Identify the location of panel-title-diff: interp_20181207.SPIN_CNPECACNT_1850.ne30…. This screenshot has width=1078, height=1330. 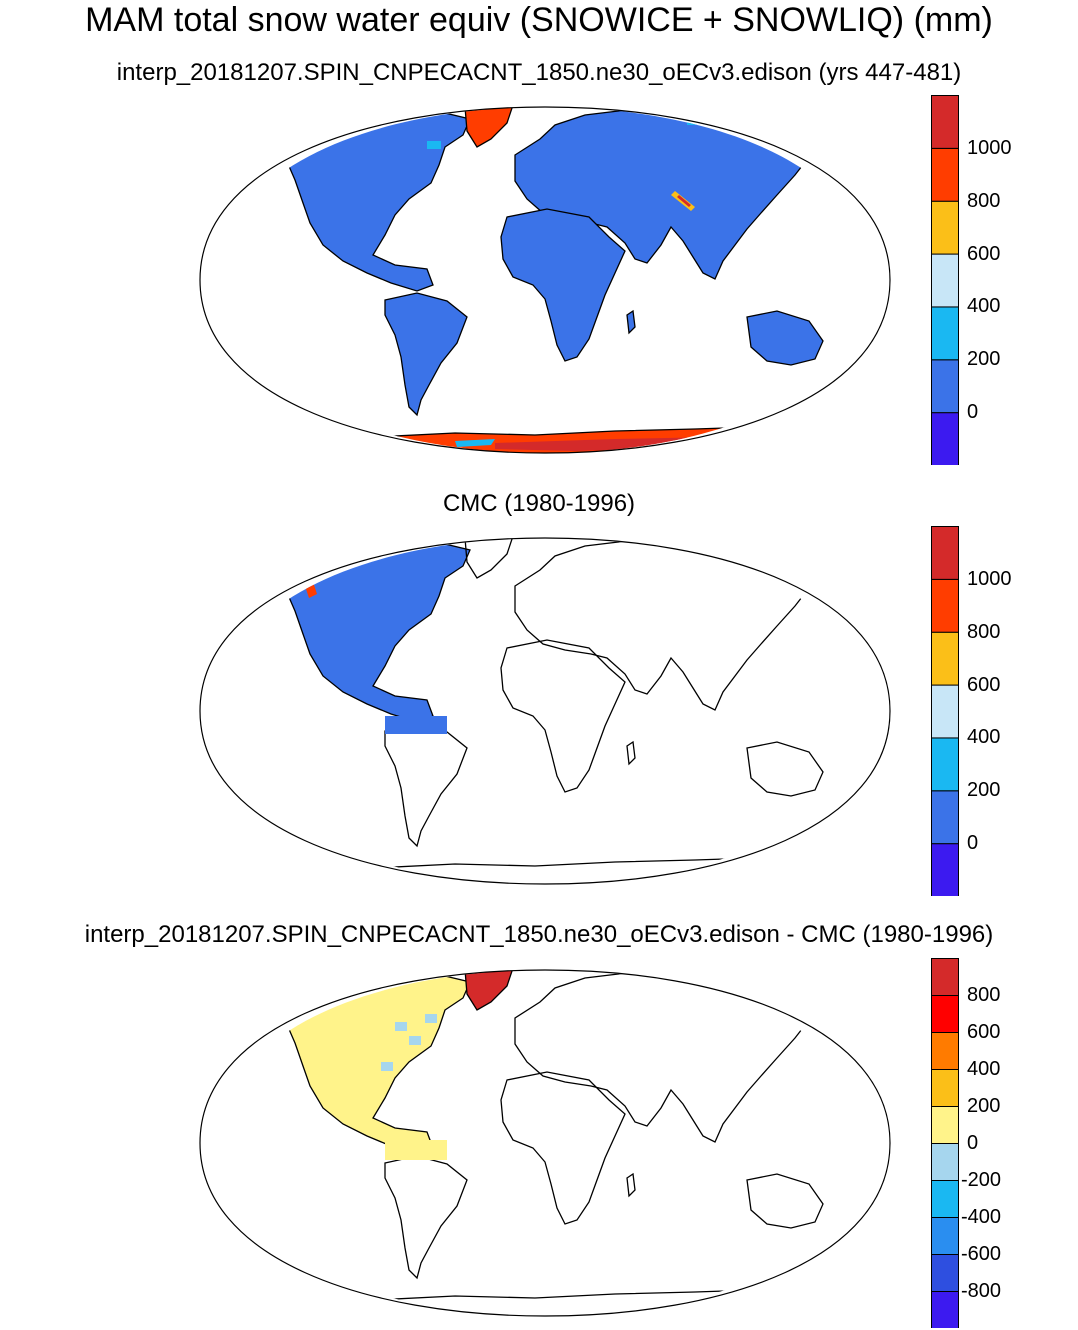
(539, 934).